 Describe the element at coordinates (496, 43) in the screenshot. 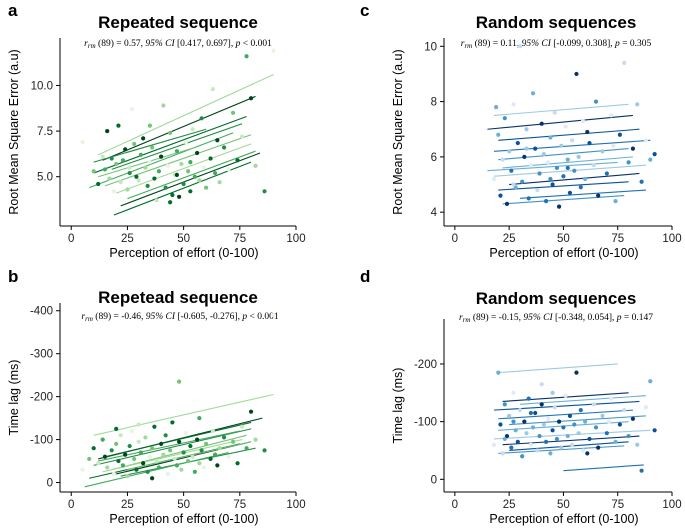

I see `stat-value: (89) = 0.11,` at that location.